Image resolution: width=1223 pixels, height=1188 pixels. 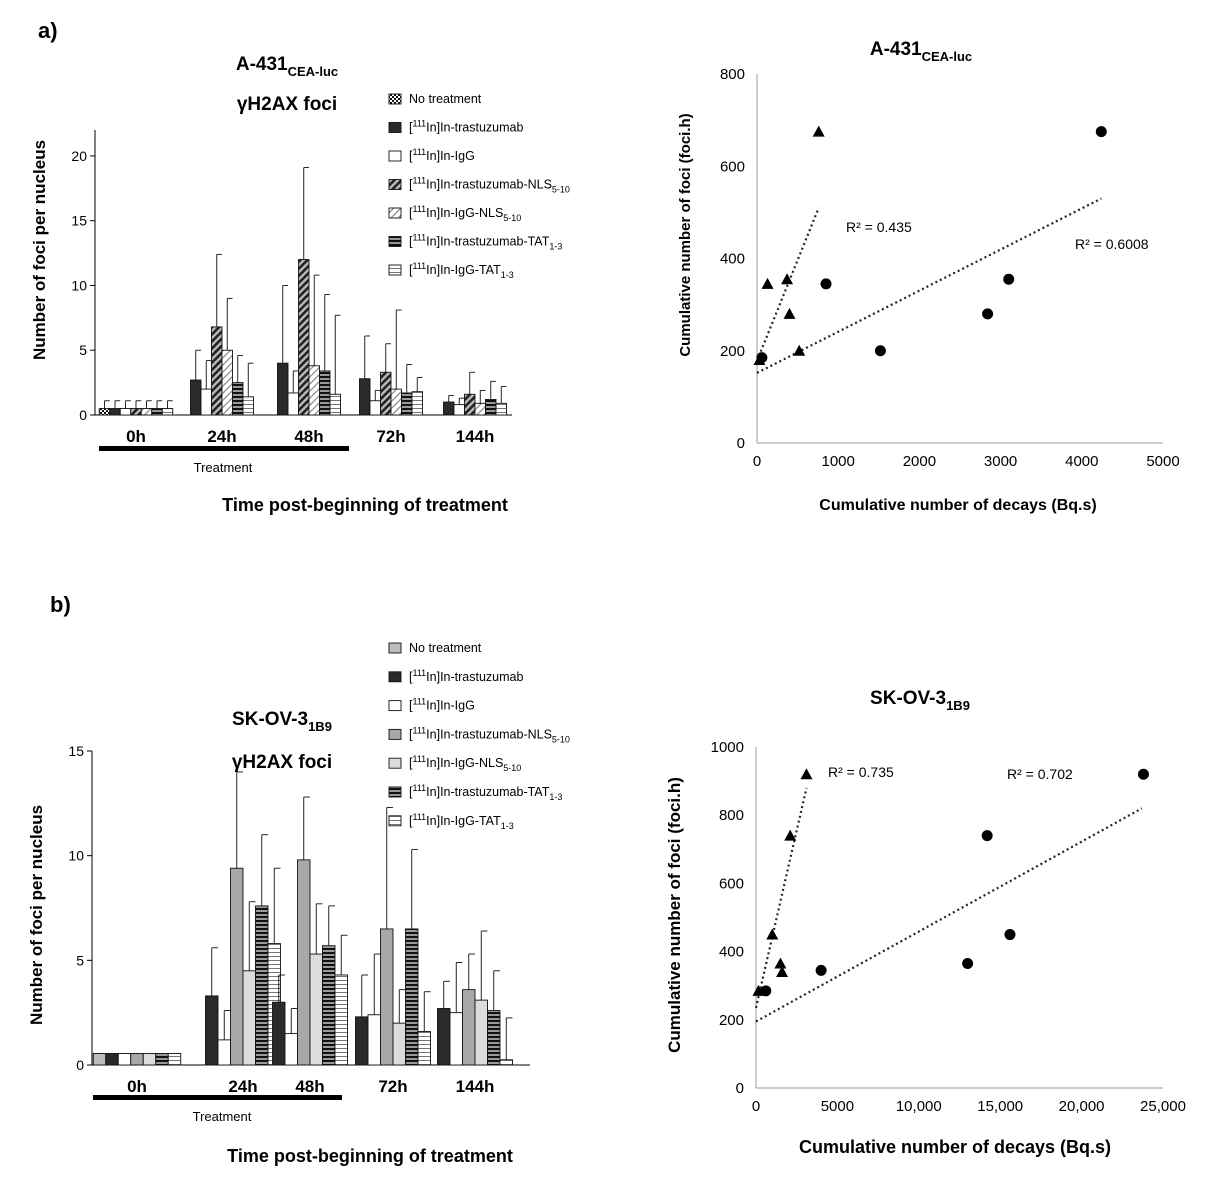 What do you see at coordinates (287, 66) in the screenshot?
I see `bar-a-title: A-431CEA-luc` at bounding box center [287, 66].